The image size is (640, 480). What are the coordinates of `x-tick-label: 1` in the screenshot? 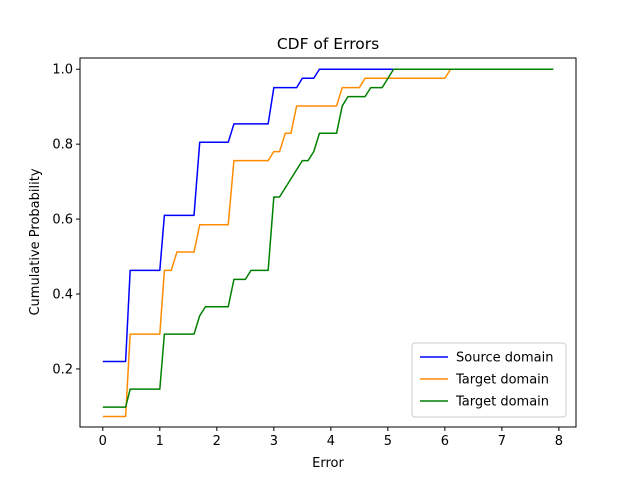 It's located at (160, 441).